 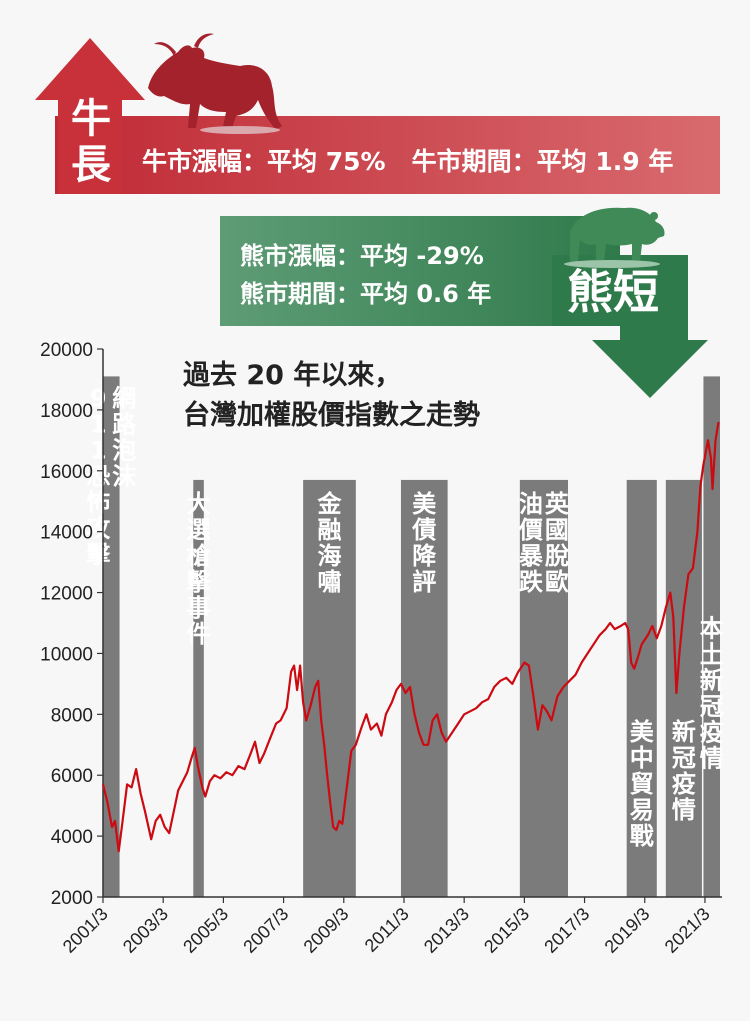 I want to click on bull-band, so click(x=387, y=155).